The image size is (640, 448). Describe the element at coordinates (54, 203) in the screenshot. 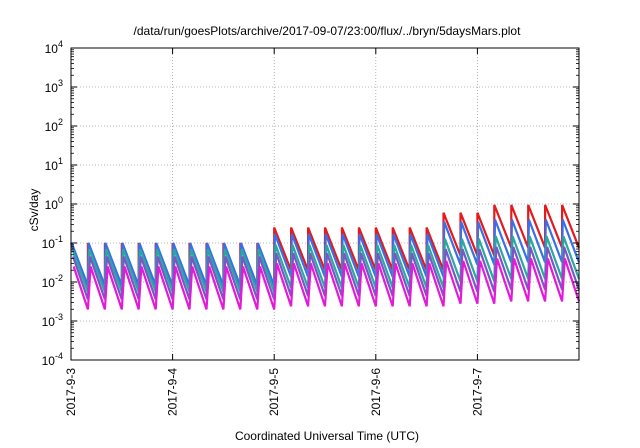

I see `y-tick-label: 10⁰` at that location.